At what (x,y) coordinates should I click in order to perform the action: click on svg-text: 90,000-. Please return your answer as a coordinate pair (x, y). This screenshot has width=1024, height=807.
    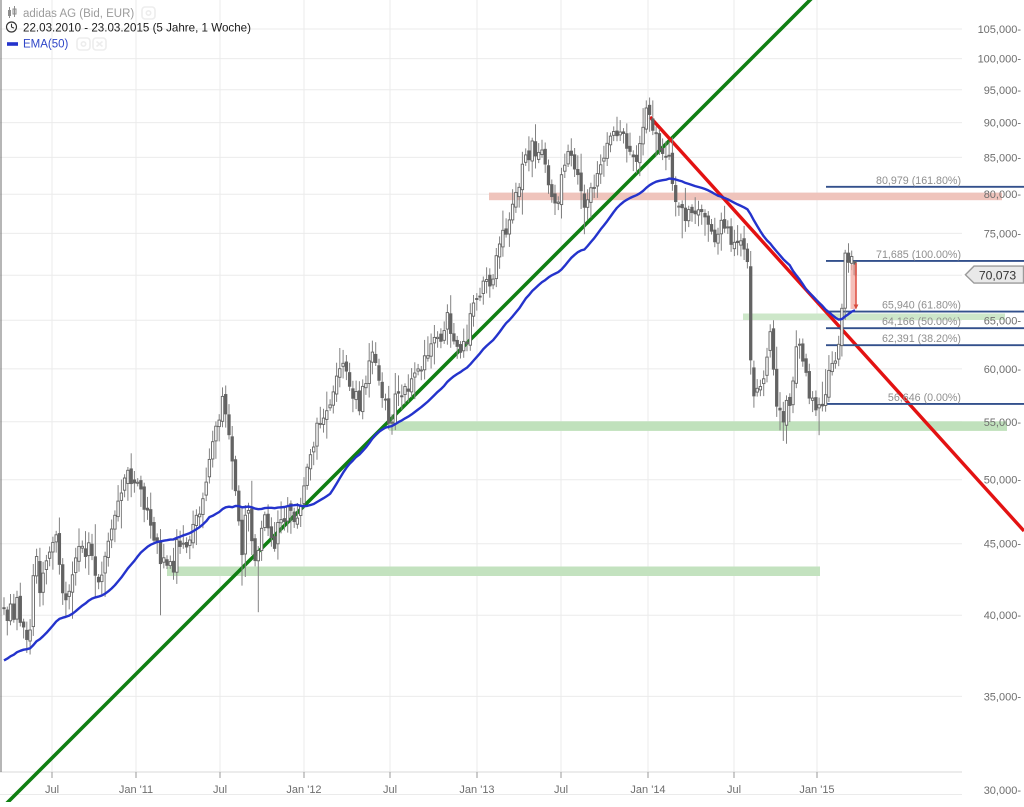
    Looking at the image, I should click on (1003, 124).